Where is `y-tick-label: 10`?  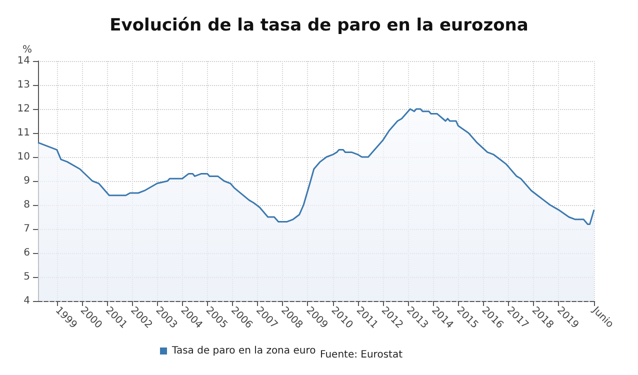
y-tick-label: 10 is located at coordinates (23, 157).